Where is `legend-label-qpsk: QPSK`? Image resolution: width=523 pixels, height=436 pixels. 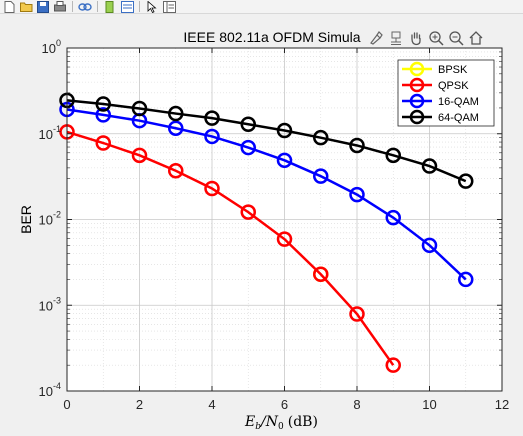
legend-label-qpsk: QPSK is located at coordinates (453, 86).